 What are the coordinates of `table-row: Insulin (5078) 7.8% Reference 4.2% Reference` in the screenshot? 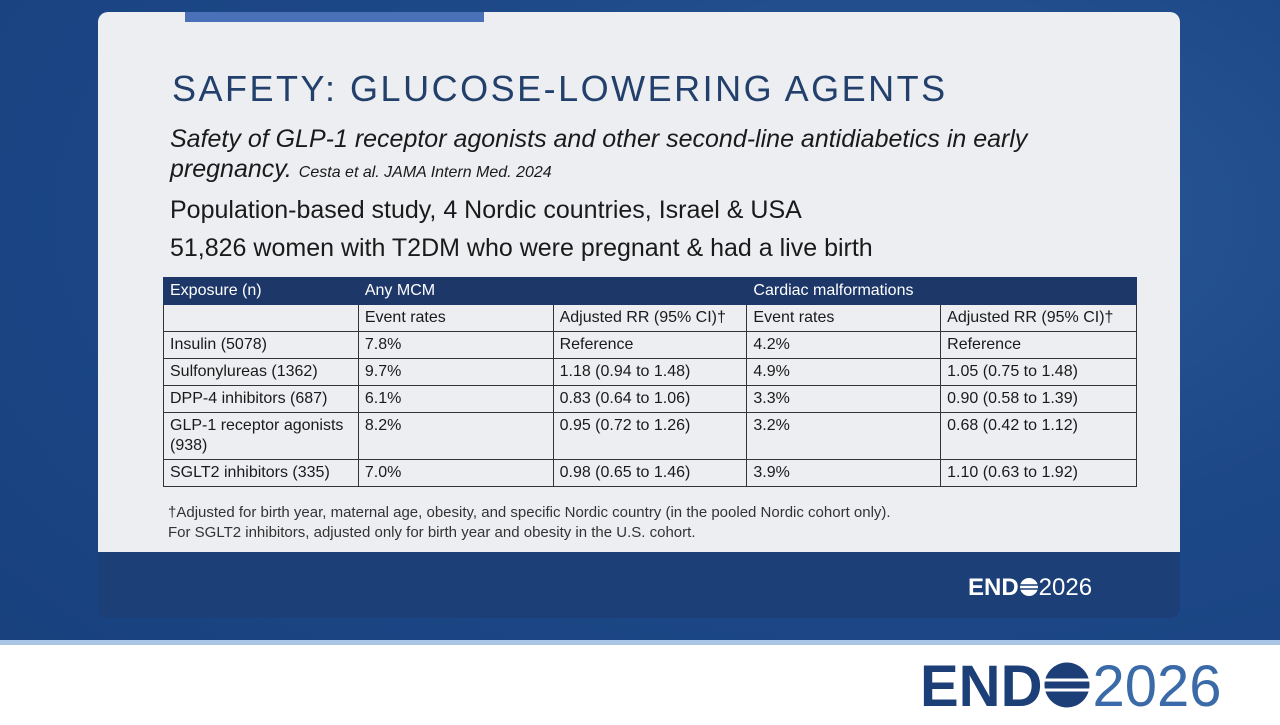 It's located at (650, 345).